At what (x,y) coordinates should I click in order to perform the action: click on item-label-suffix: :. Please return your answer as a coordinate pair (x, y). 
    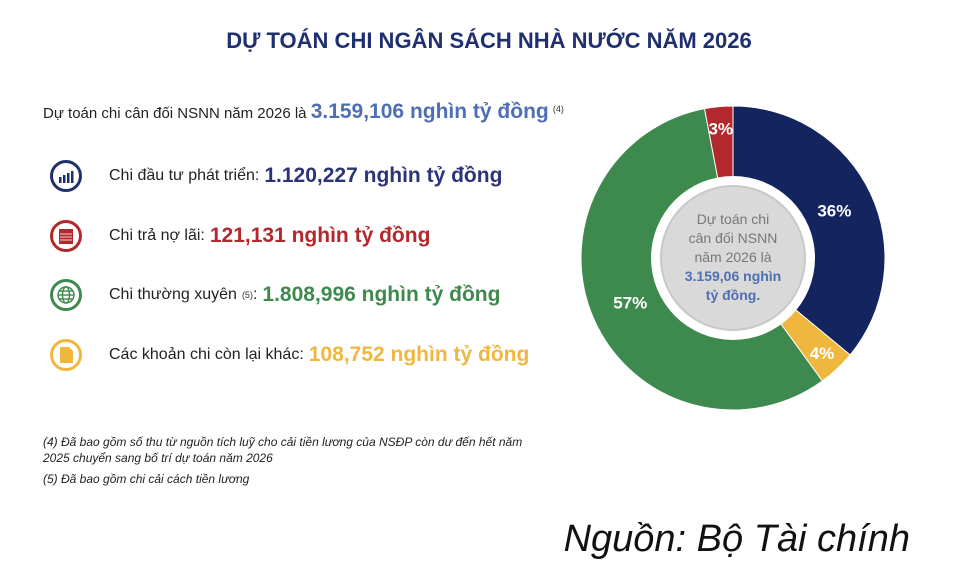
    Looking at the image, I should click on (255, 294).